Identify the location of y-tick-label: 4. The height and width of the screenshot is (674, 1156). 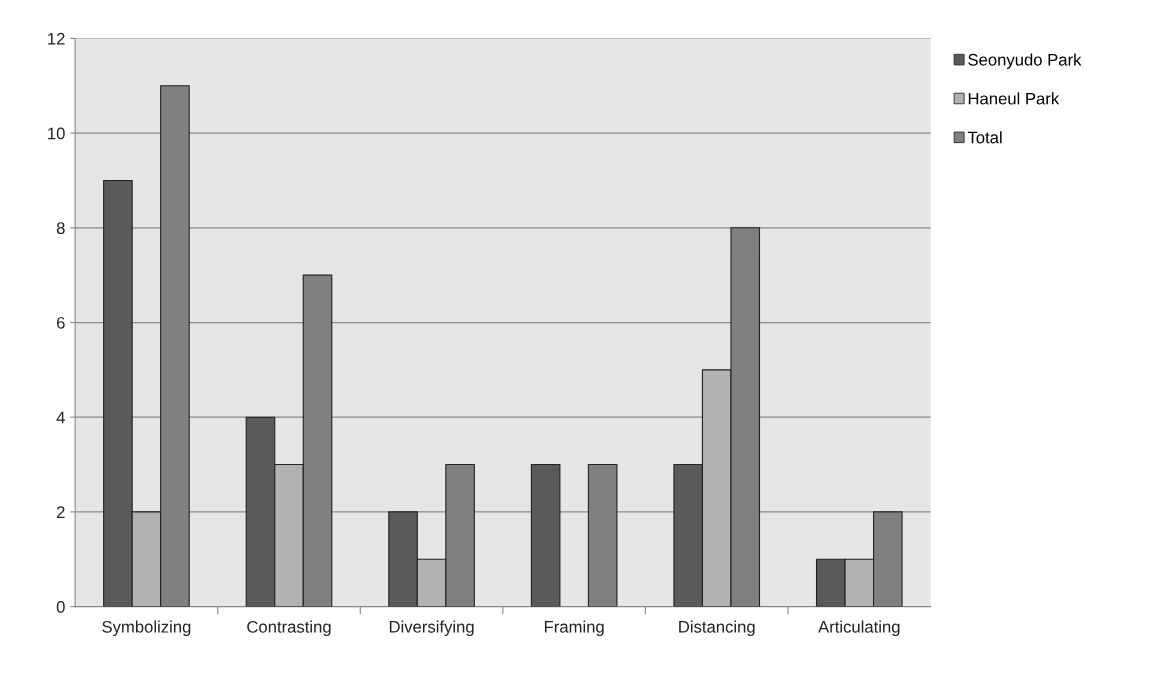
(60, 417).